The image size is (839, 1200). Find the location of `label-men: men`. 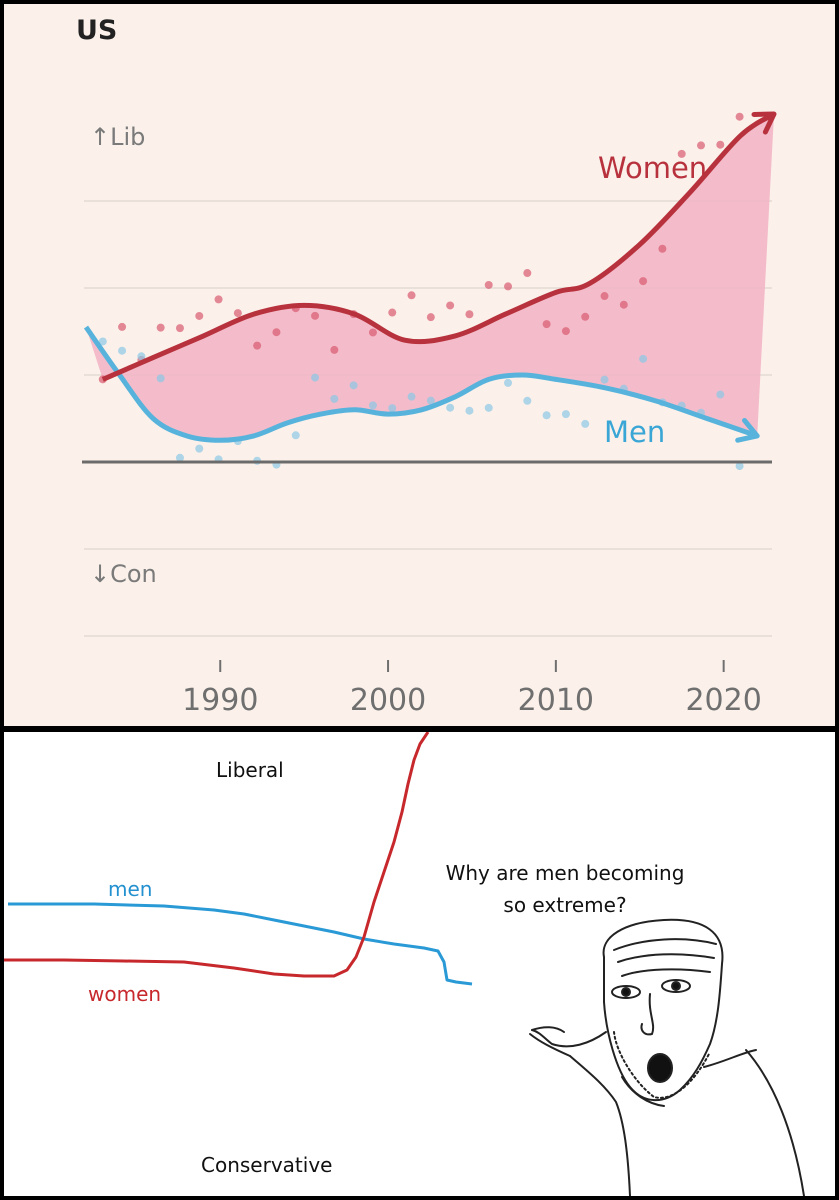

label-men: men is located at coordinates (130, 889).